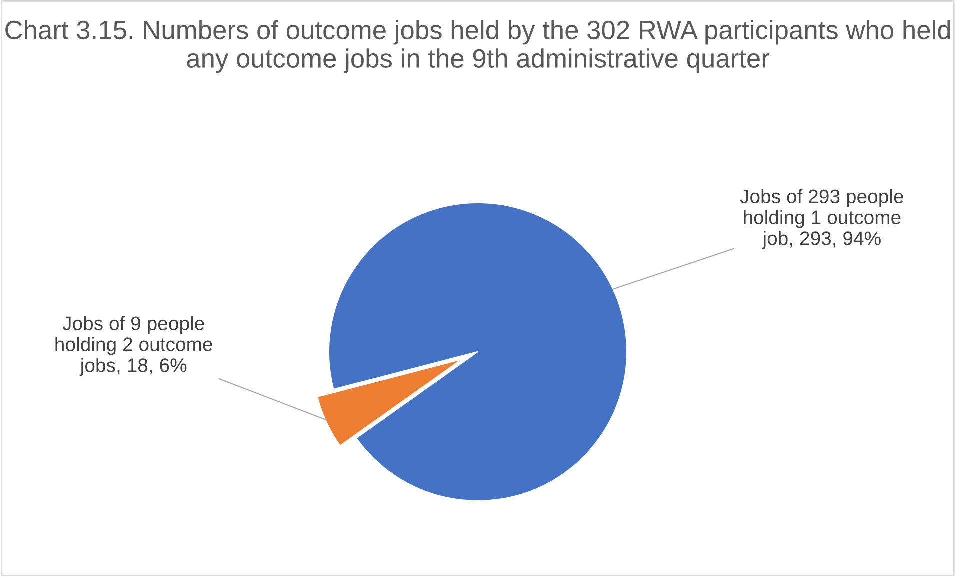 The width and height of the screenshot is (956, 577). I want to click on chart-title: Chart 3.15. Numbers of outcome jobs held by the 302 RWA participants who held any outcome jobs in the 9th administrative quarter, so click(478, 47).